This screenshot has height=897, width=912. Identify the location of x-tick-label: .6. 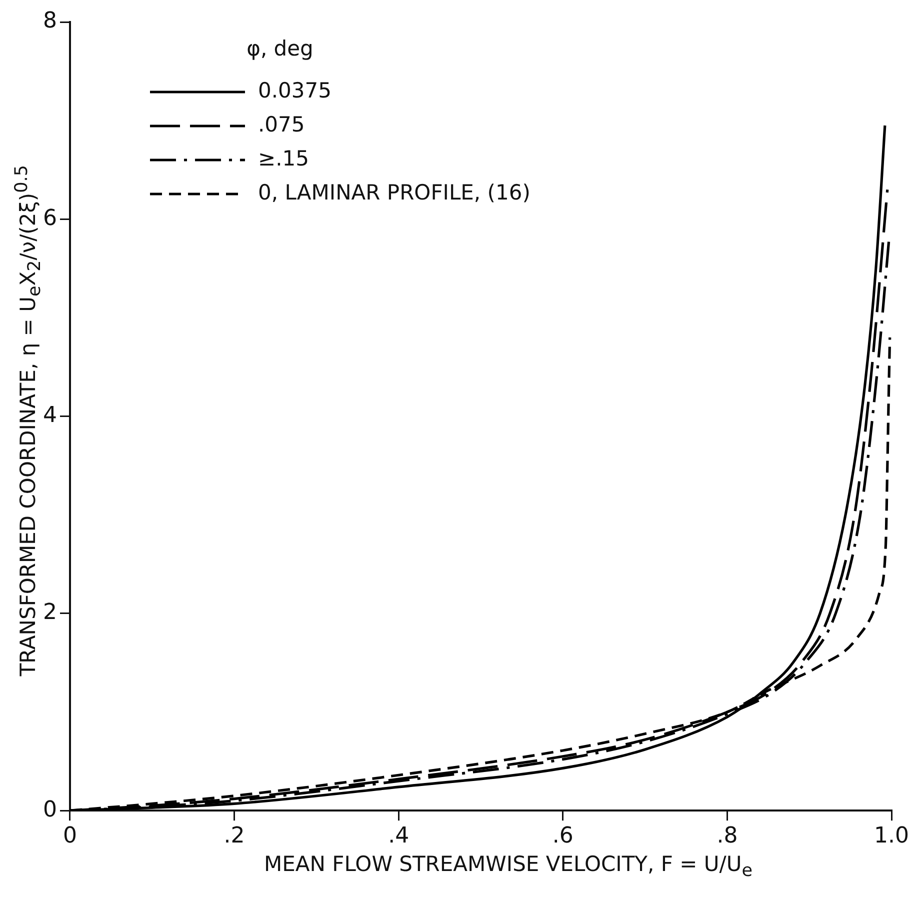
(563, 836).